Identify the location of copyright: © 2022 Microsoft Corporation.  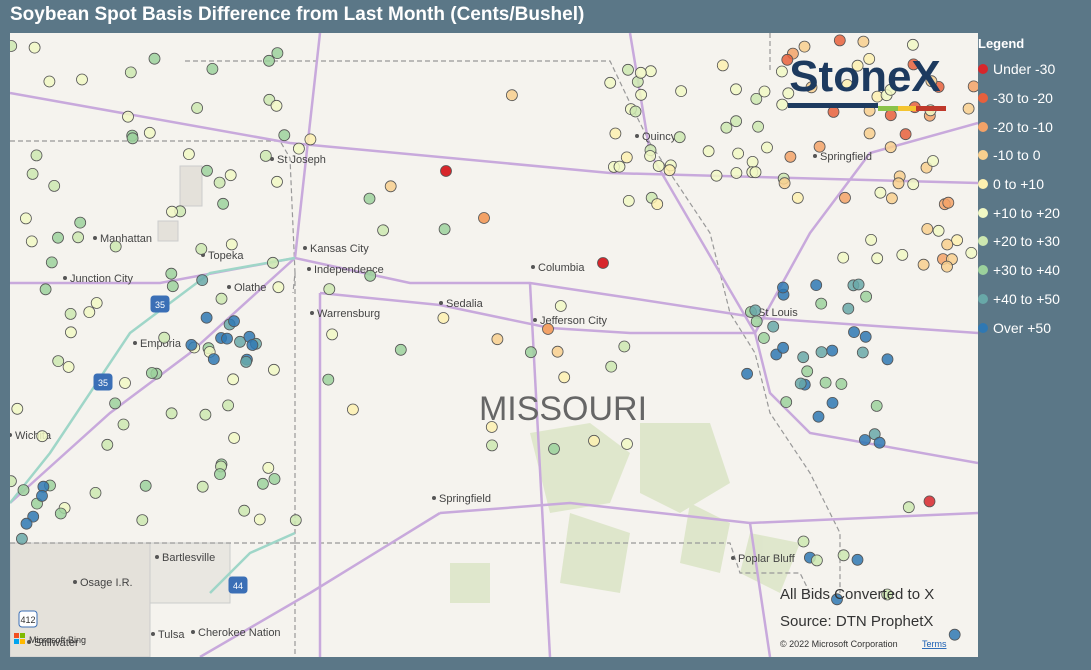
(839, 644).